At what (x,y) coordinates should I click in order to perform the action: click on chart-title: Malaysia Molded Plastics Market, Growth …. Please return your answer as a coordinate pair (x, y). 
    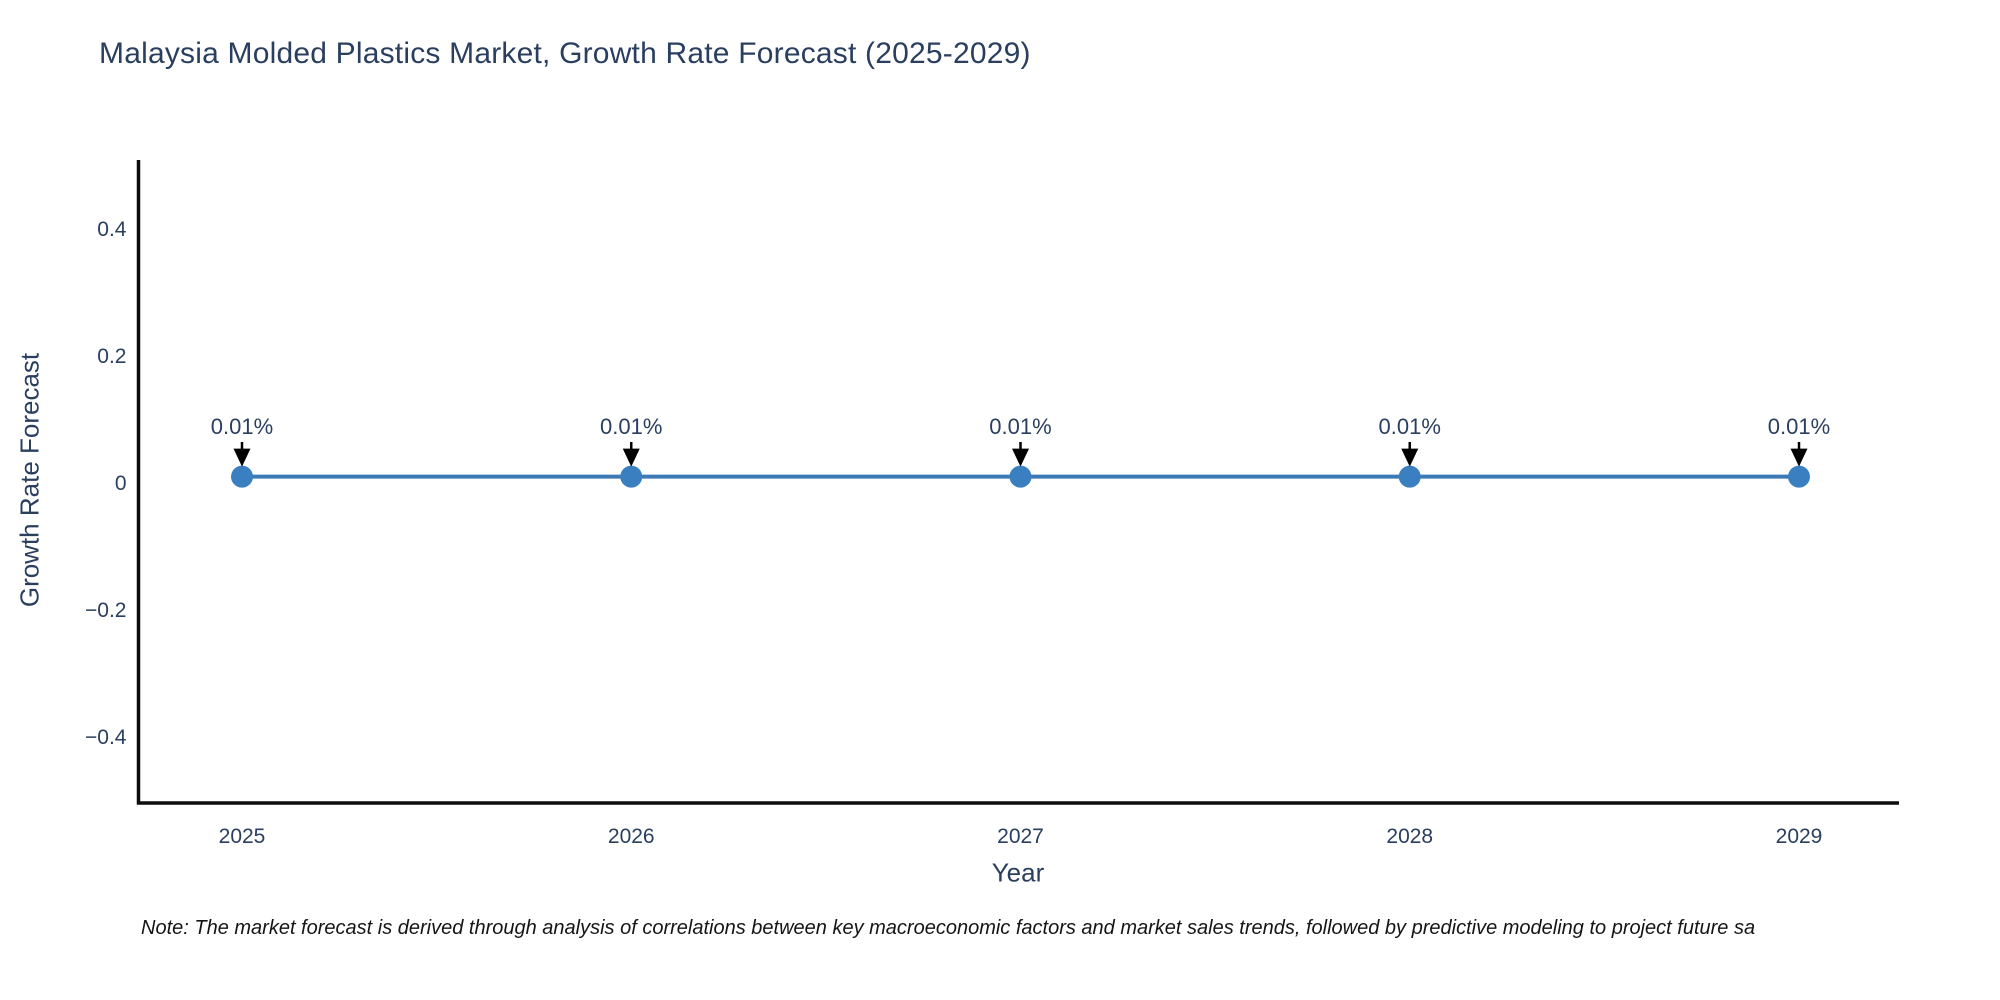
    Looking at the image, I should click on (565, 53).